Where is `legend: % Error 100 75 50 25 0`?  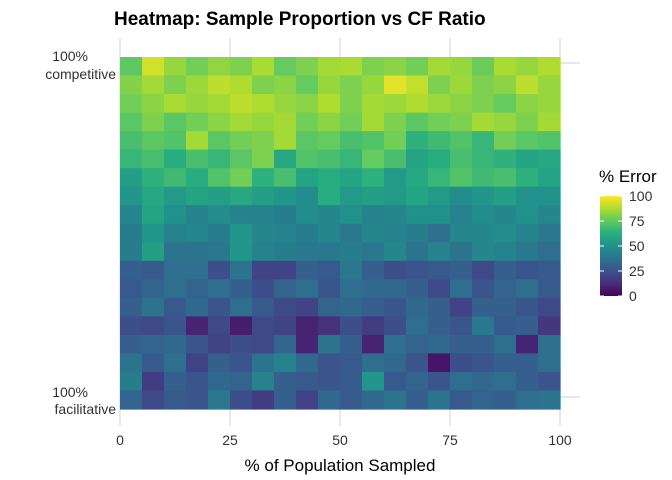 legend: % Error 100 75 50 25 0 is located at coordinates (628, 235).